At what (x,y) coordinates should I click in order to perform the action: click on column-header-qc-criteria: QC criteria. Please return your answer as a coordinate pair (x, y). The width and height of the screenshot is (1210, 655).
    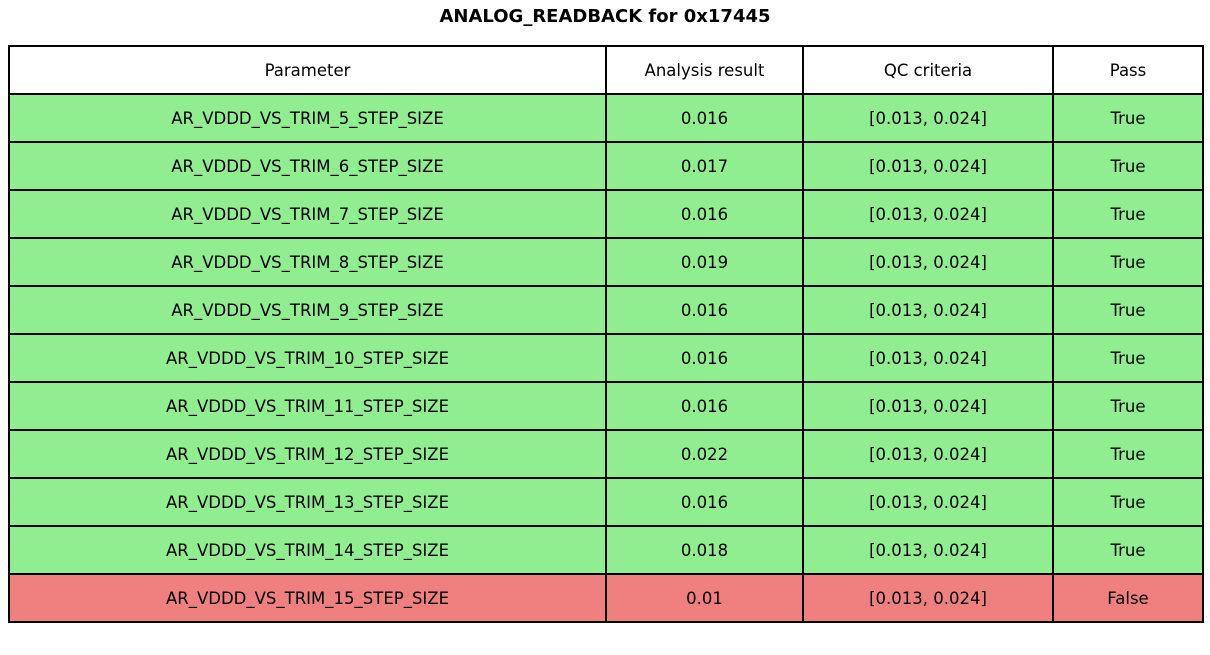
    Looking at the image, I should click on (928, 70).